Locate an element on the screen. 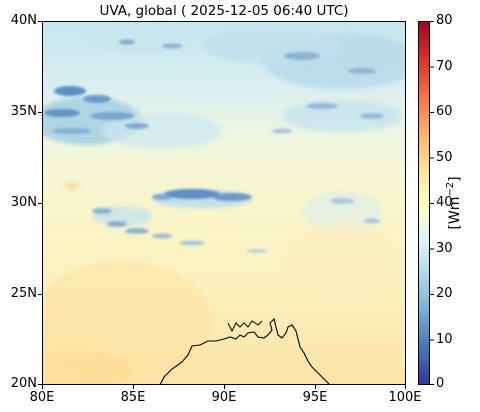 This screenshot has width=480, height=412. colorbar-tick-10: 10 is located at coordinates (444, 339).